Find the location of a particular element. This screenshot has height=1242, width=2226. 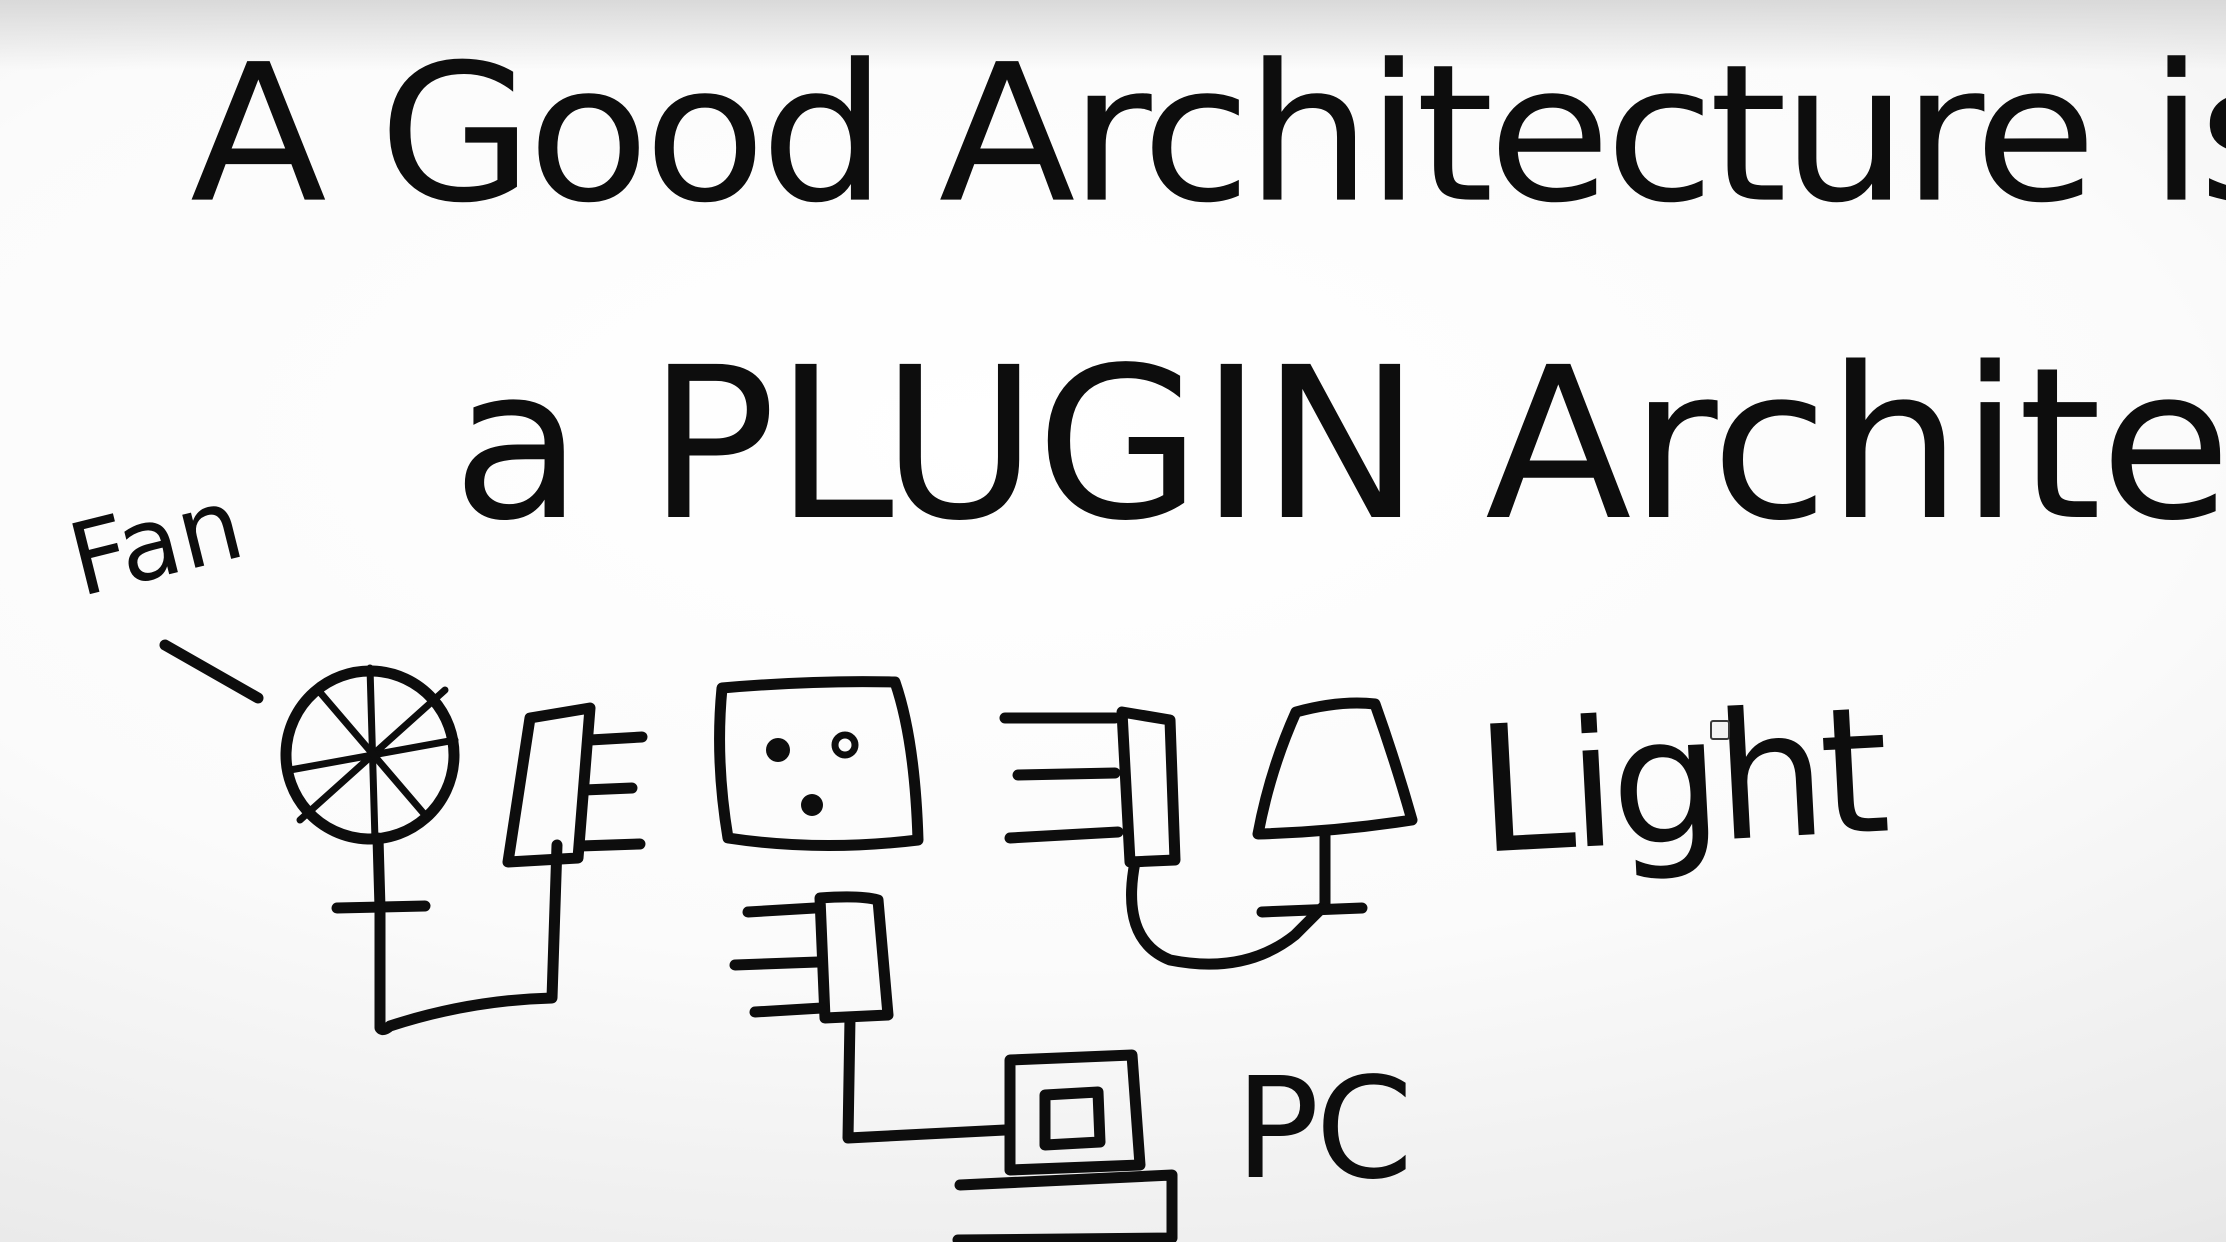

cursor-indicator is located at coordinates (1720, 730).